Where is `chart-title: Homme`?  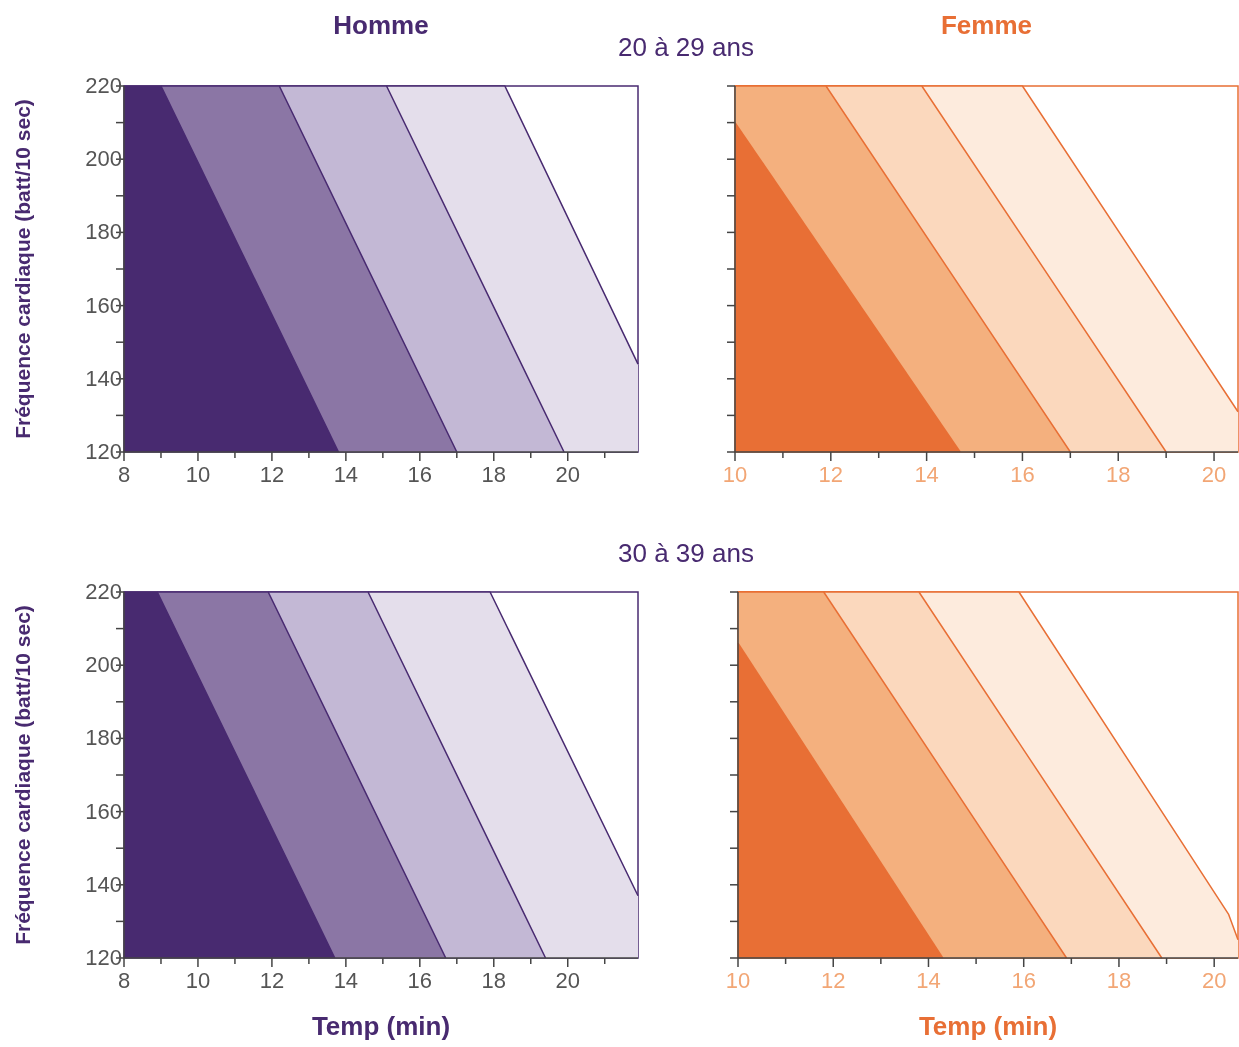
chart-title: Homme is located at coordinates (381, 25).